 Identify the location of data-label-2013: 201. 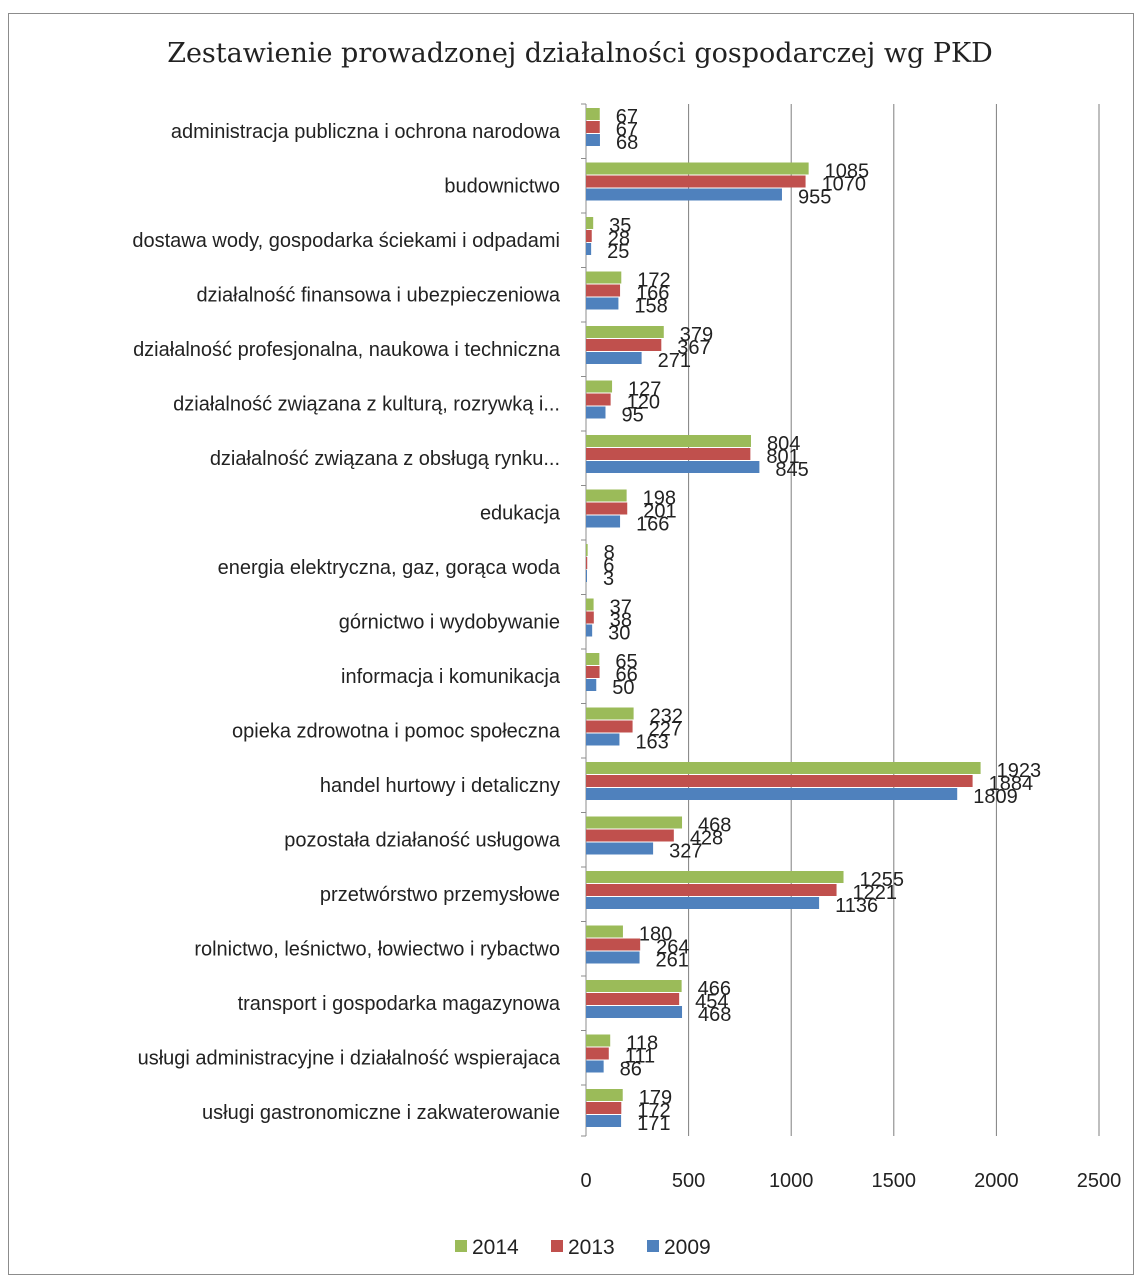
(659, 512).